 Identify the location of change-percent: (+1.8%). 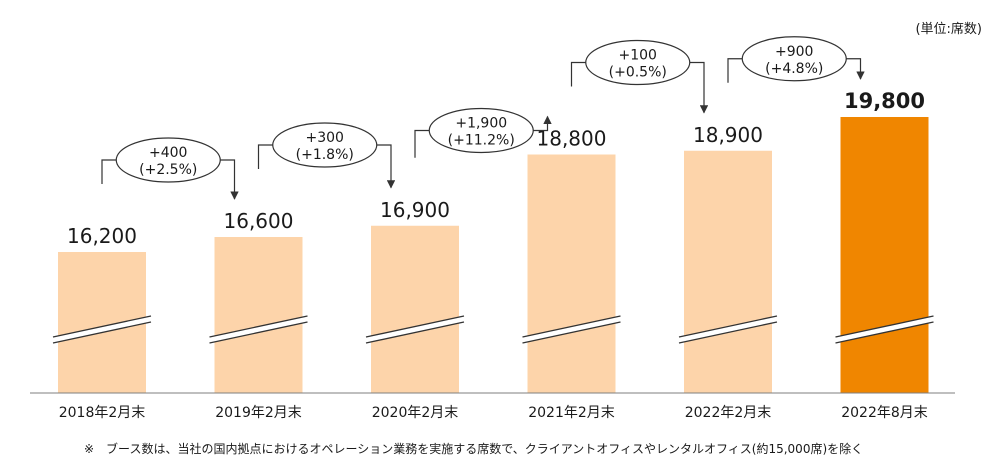
(325, 155).